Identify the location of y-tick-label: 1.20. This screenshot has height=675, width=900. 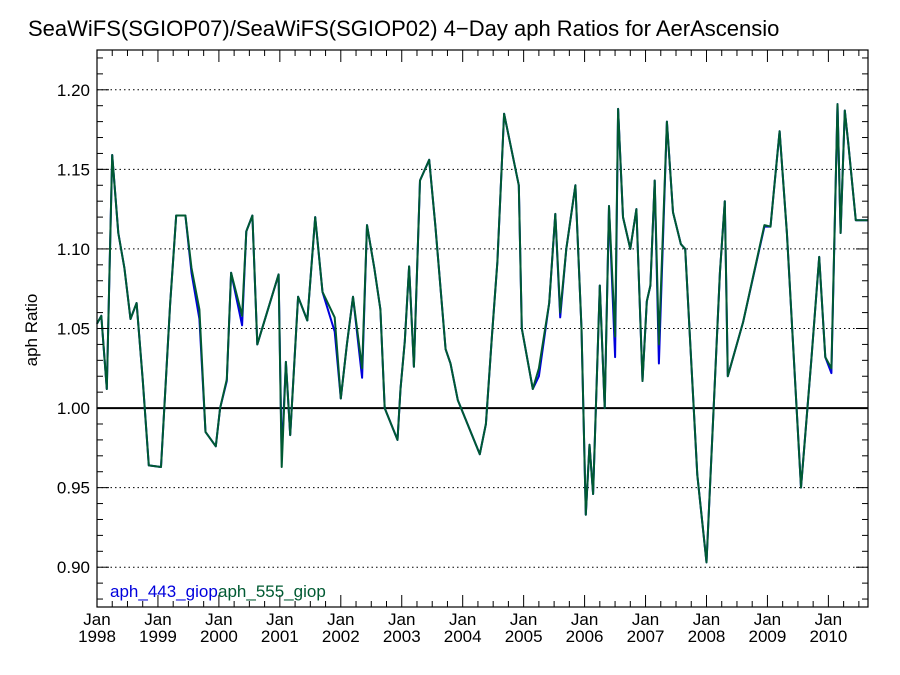
(73, 90).